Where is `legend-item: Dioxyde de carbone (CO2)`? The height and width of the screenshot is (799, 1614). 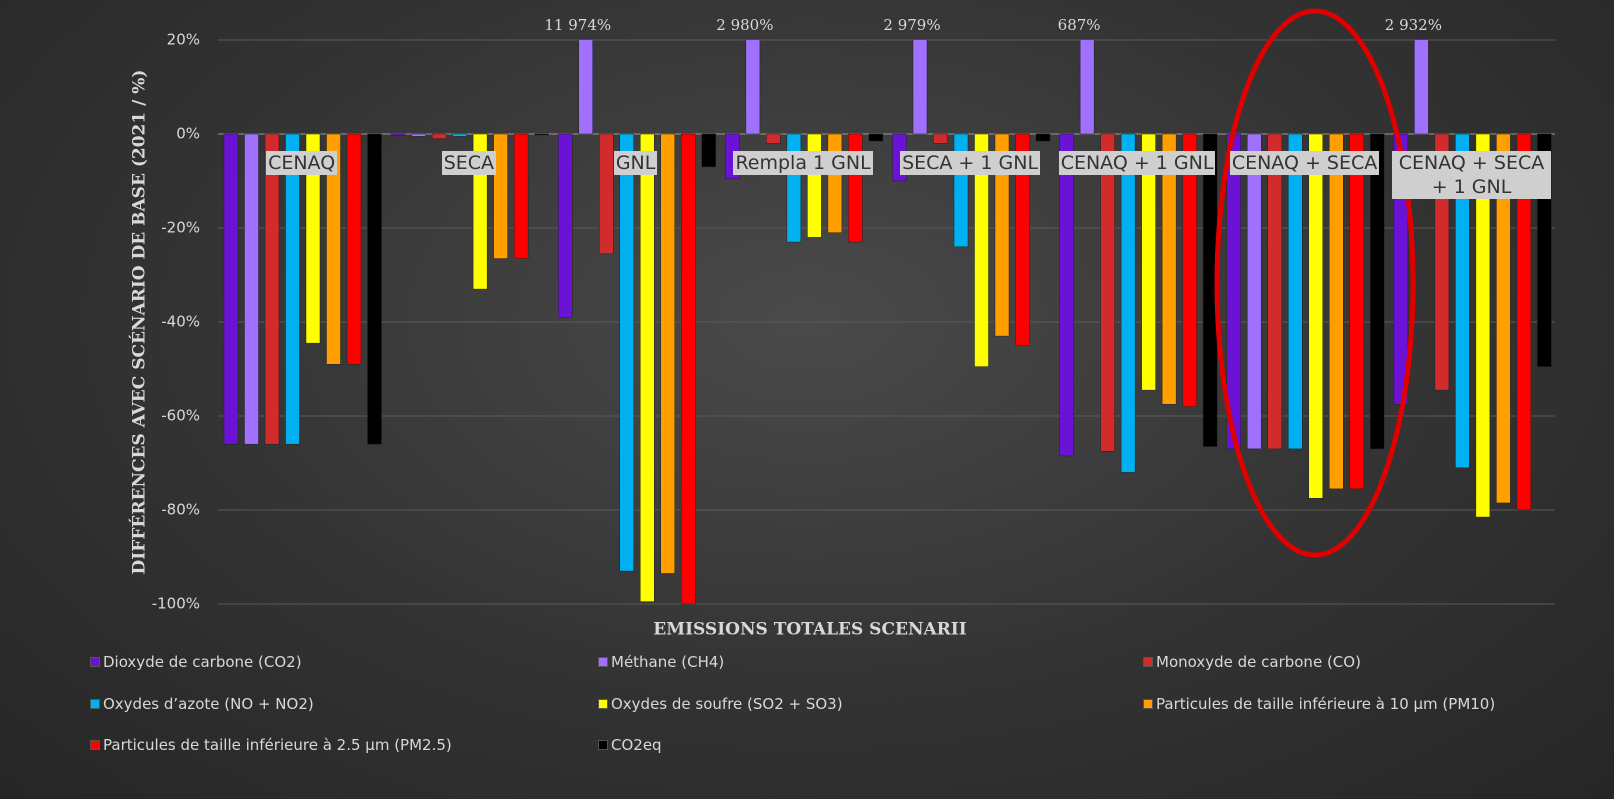 legend-item: Dioxyde de carbone (CO2) is located at coordinates (196, 662).